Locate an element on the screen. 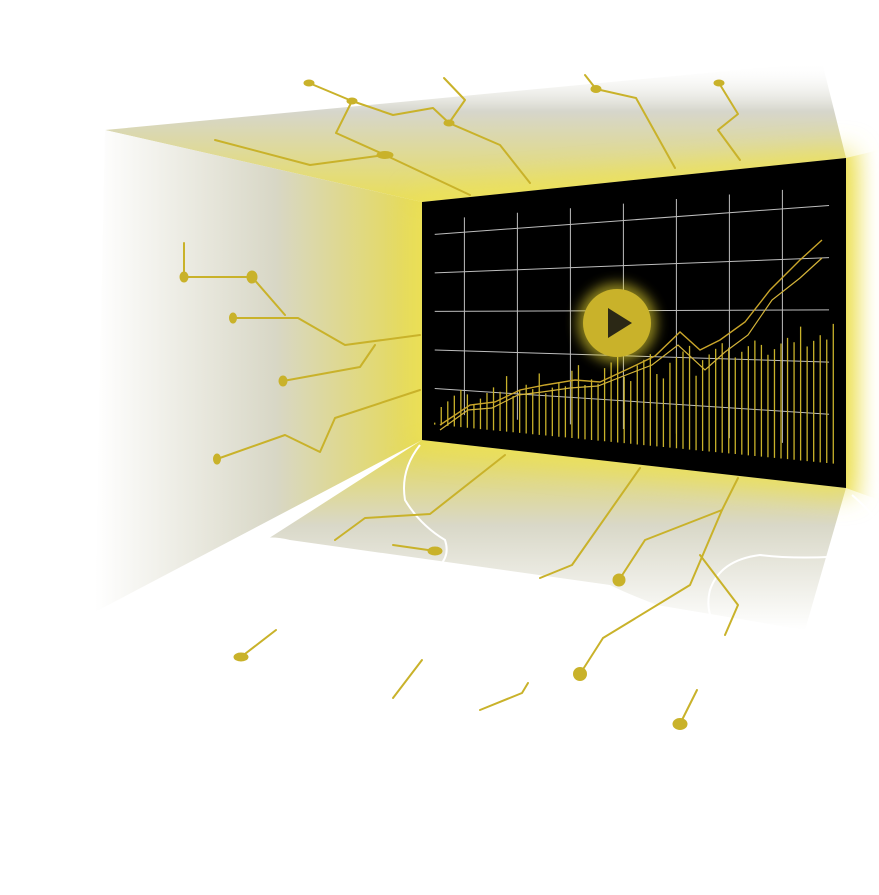  play-button is located at coordinates (617, 323).